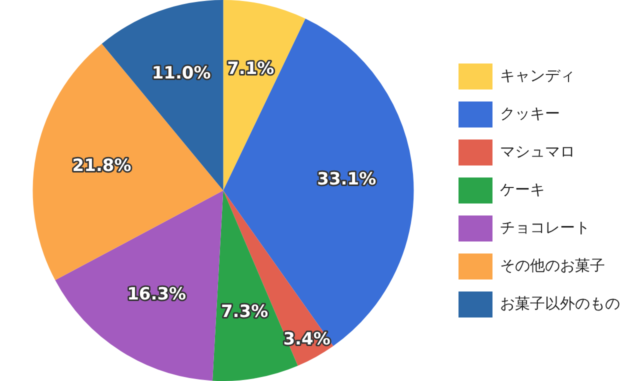 The height and width of the screenshot is (381, 640). I want to click on legend-label: キャンディ, so click(537, 75).